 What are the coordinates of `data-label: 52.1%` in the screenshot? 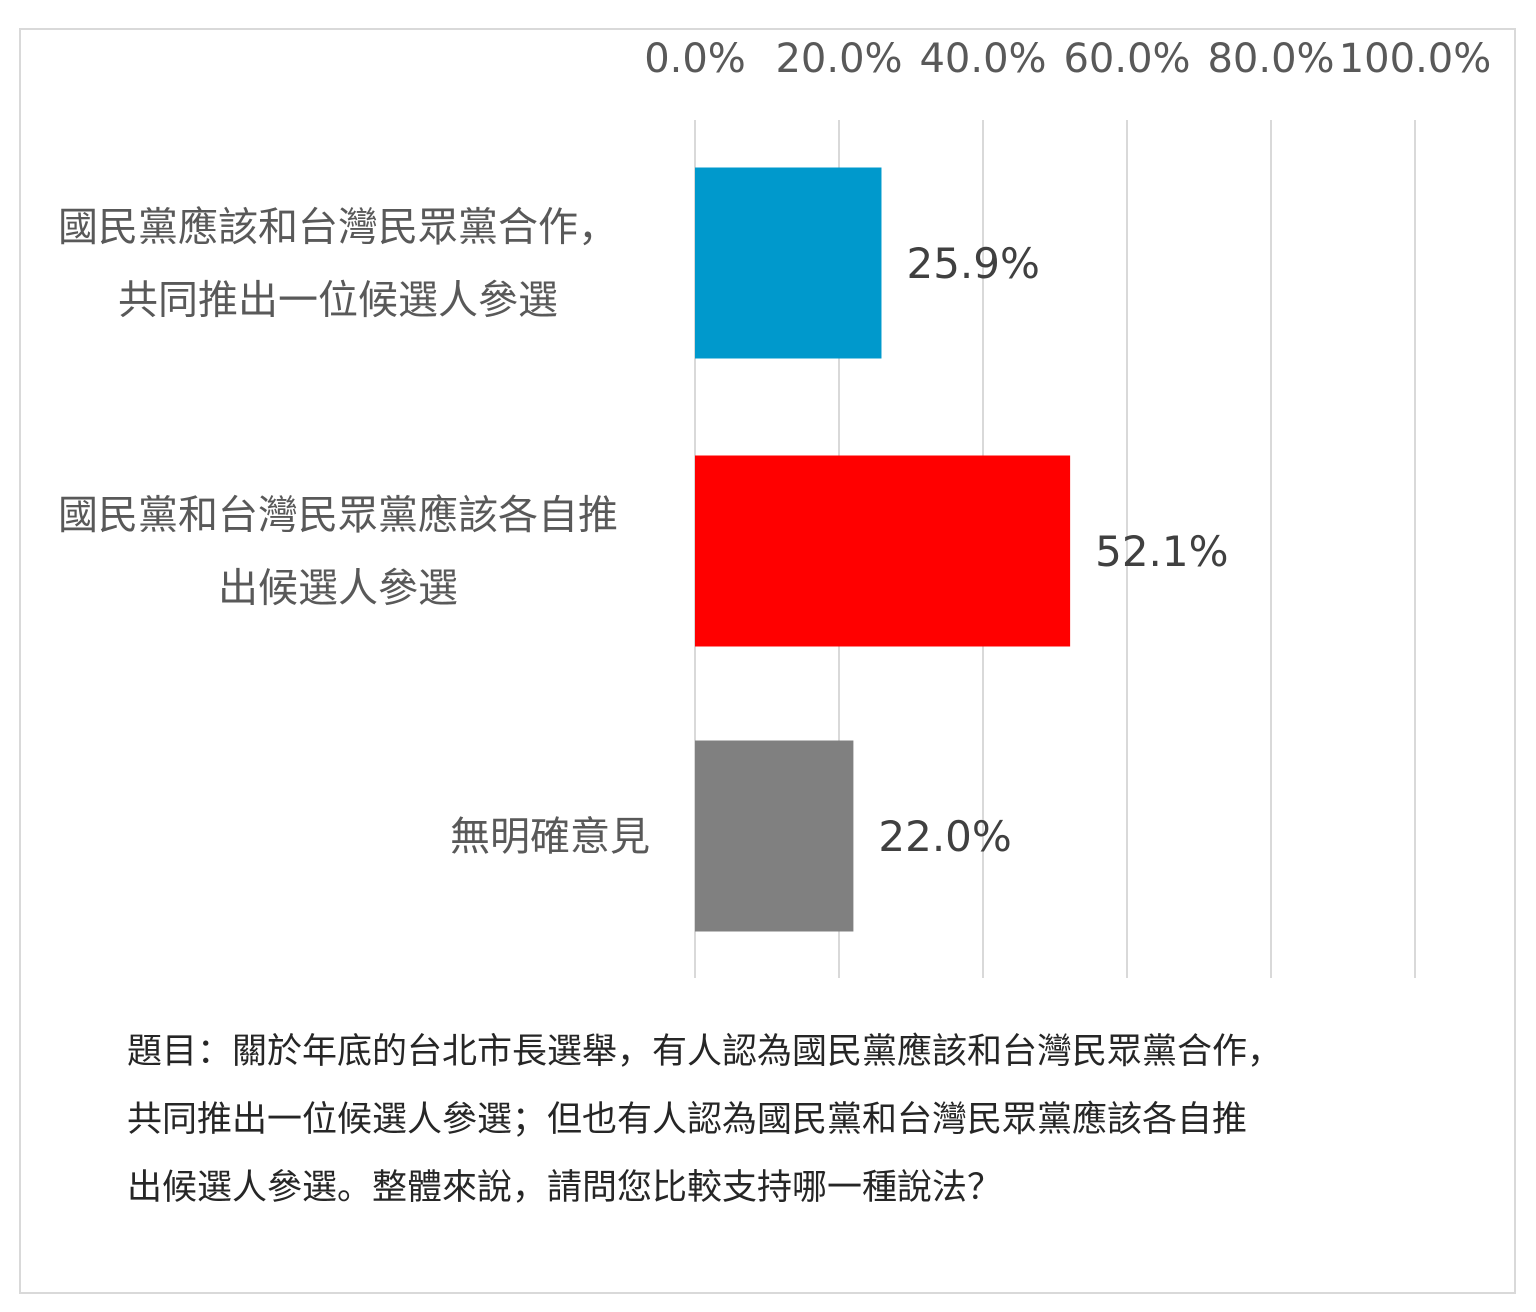 It's located at (1161, 551).